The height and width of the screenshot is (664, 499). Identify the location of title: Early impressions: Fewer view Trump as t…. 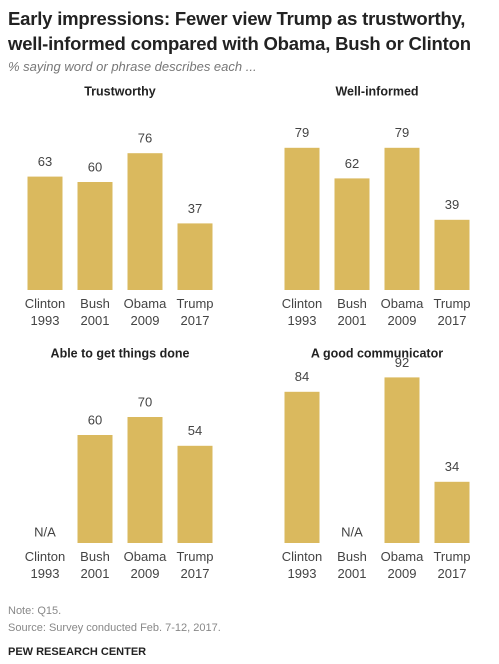
(239, 31).